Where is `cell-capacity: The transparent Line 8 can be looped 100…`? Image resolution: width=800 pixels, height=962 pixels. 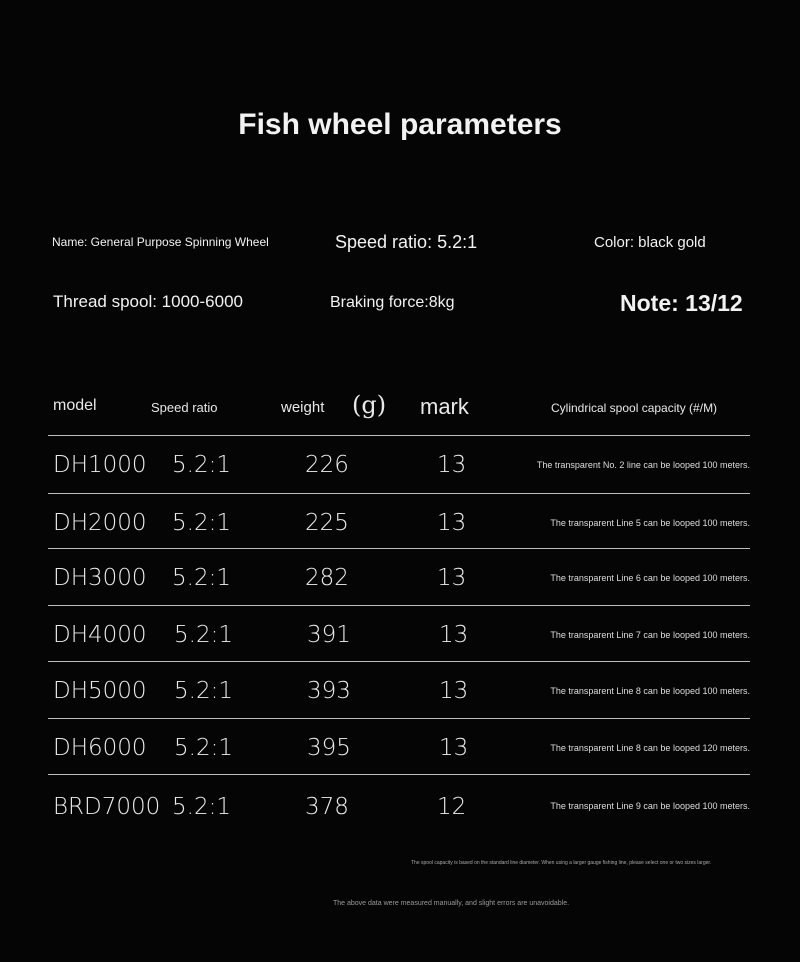
cell-capacity: The transparent Line 8 can be looped 100… is located at coordinates (650, 691).